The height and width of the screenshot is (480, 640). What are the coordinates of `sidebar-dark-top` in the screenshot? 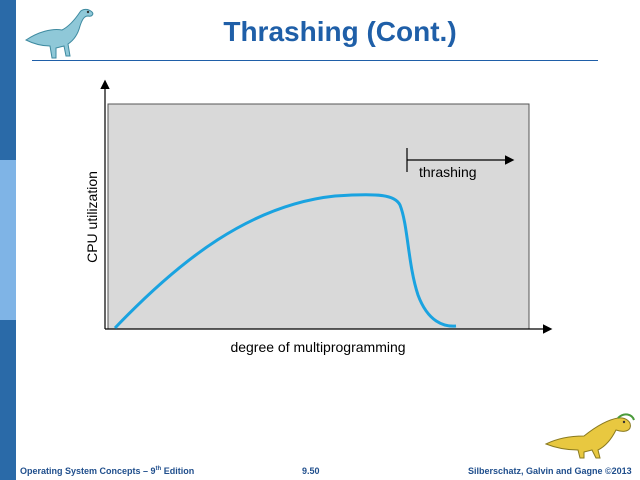 It's located at (8, 80).